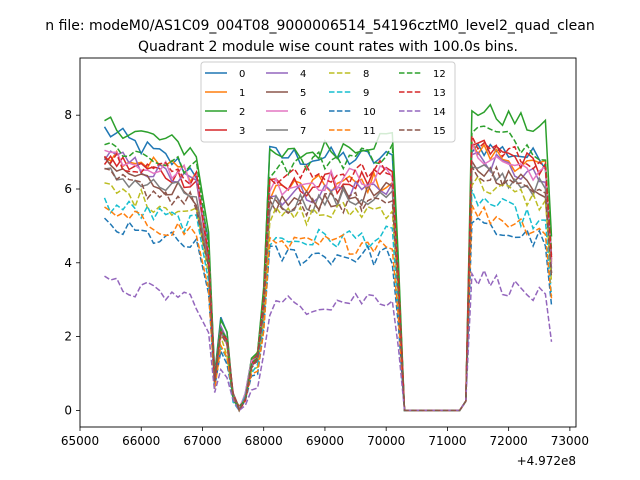 This screenshot has height=480, width=640. Describe the element at coordinates (325, 441) in the screenshot. I see `x-tick-label: 69000` at that location.